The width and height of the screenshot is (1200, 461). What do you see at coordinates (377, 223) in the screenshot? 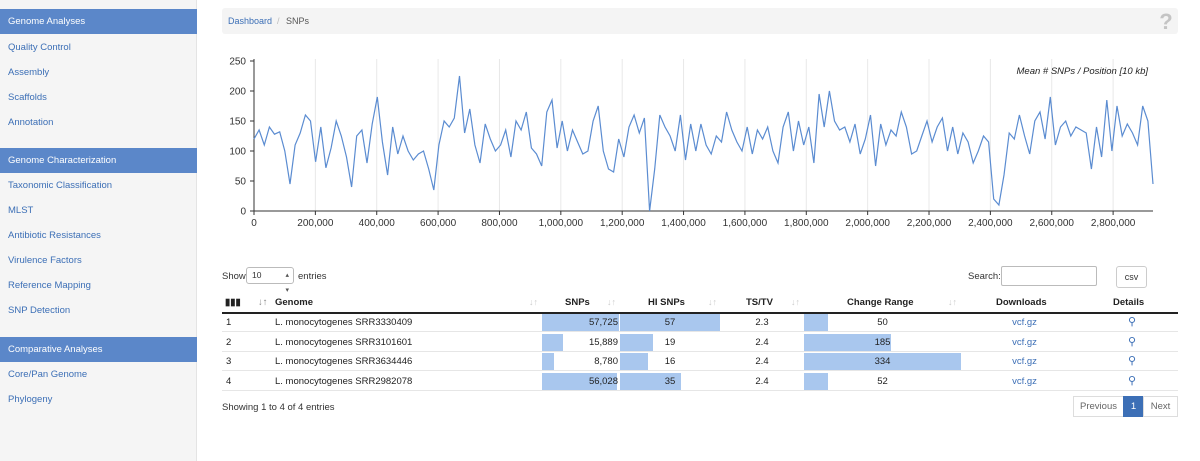
I see `x-tick-label: 400,000` at bounding box center [377, 223].